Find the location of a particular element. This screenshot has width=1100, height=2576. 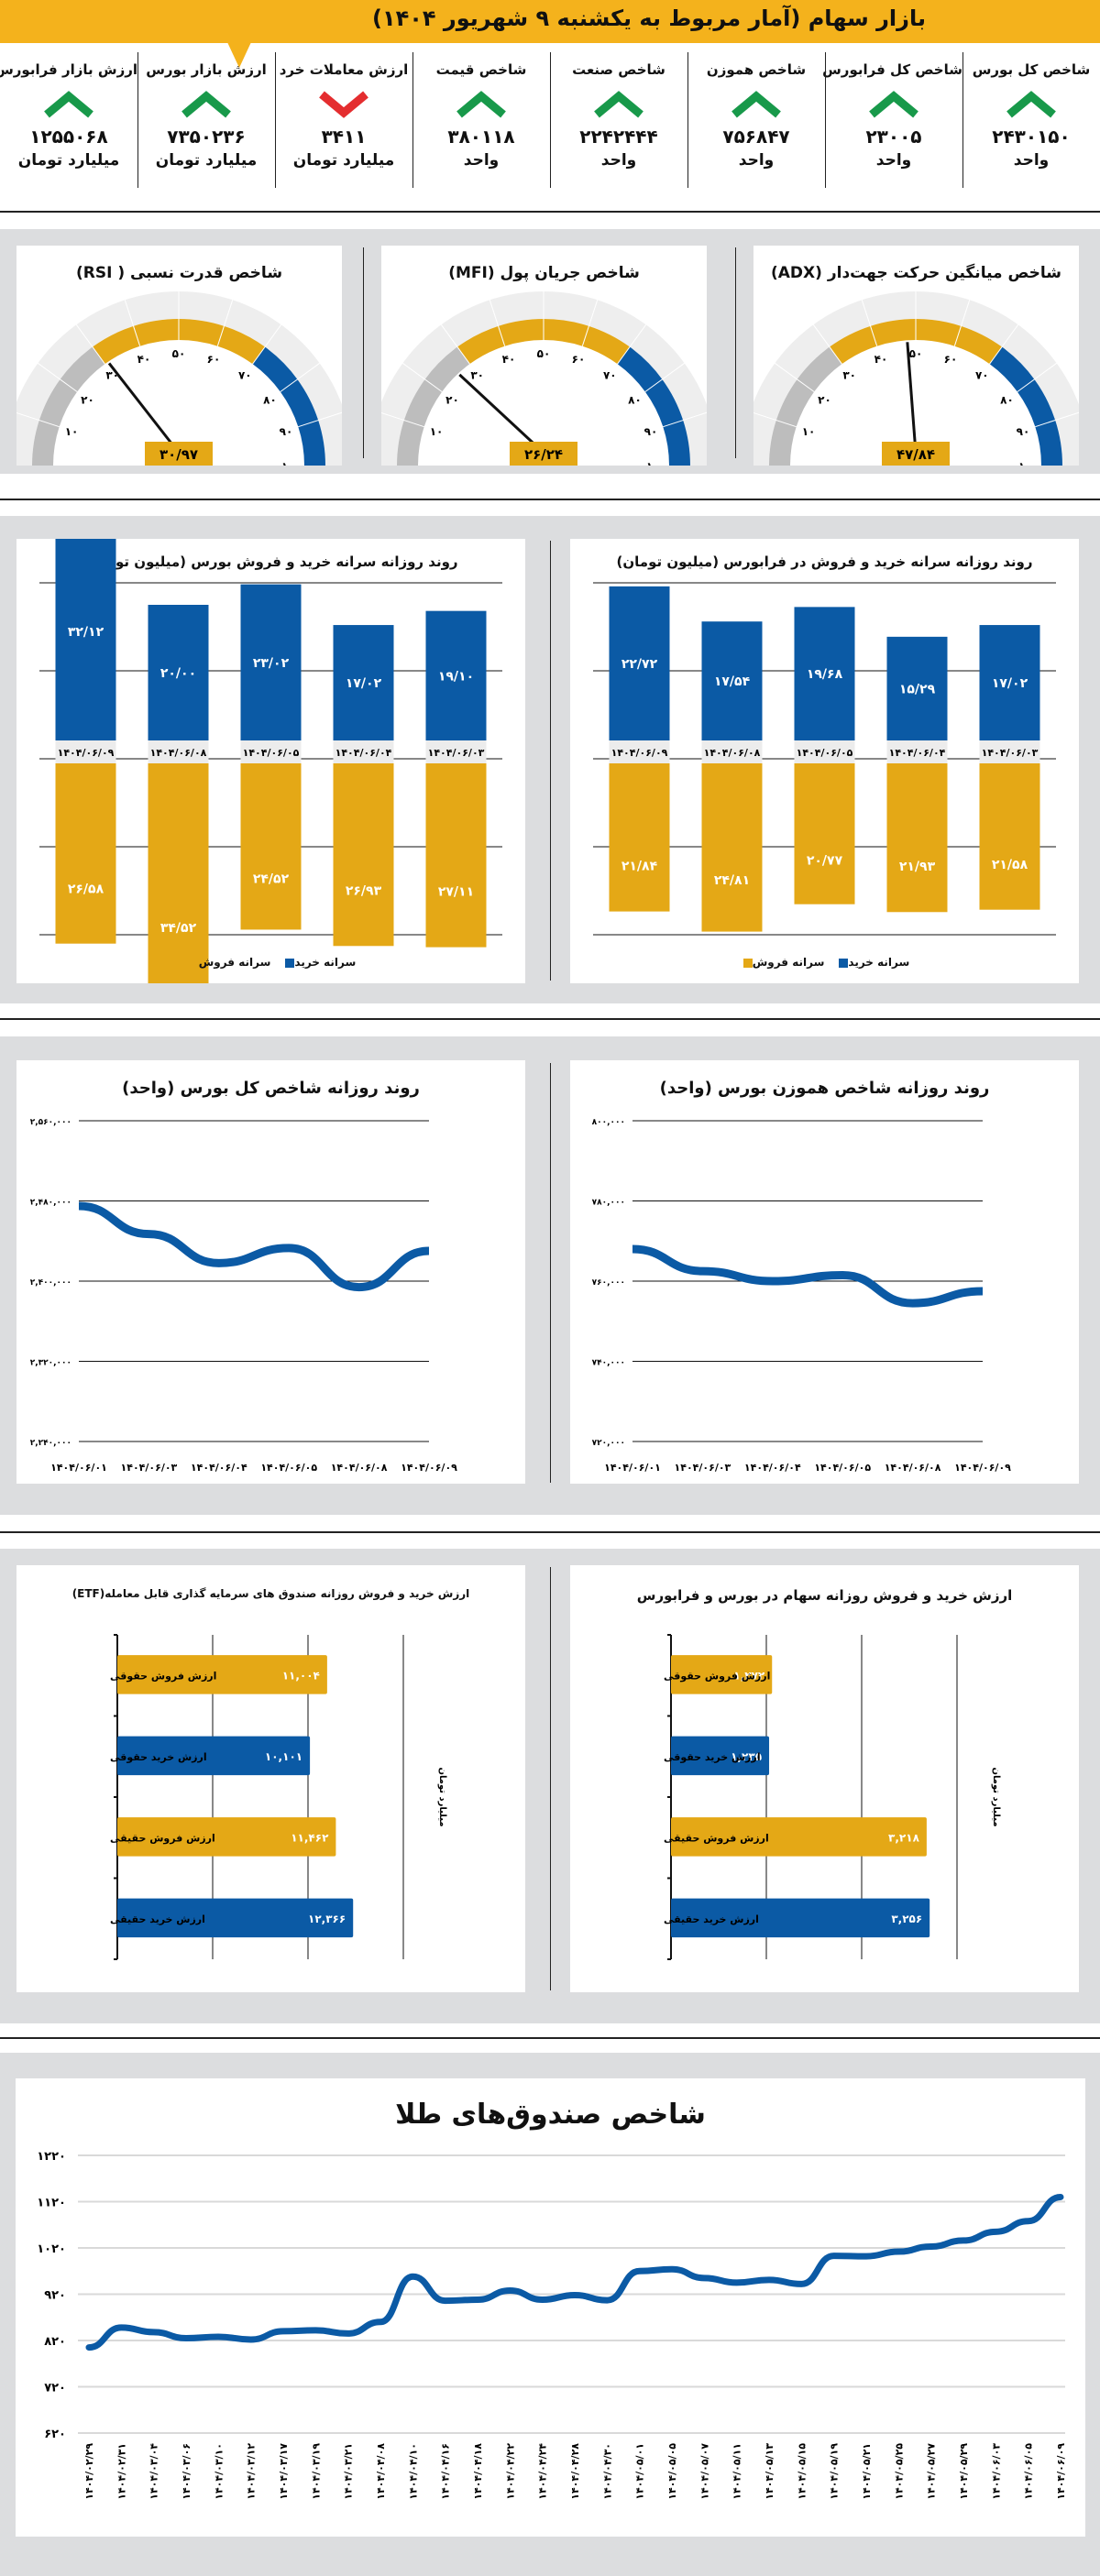

gauge-tick-label: ۴۰ is located at coordinates (509, 359).